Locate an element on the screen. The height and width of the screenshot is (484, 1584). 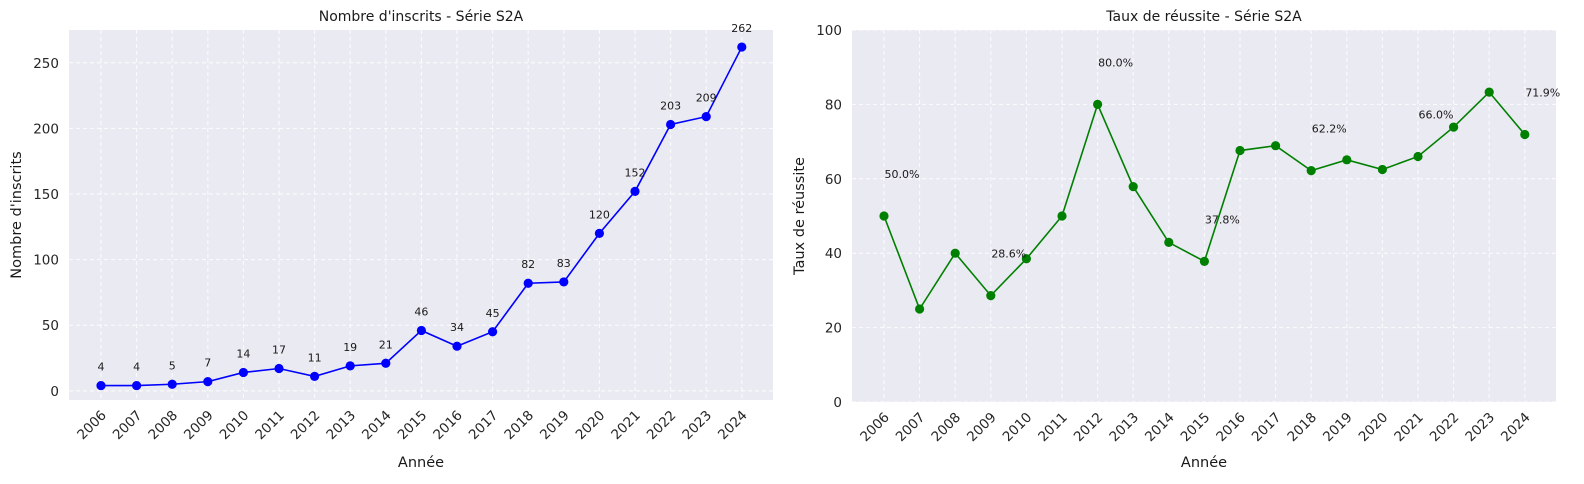
data-label: 262 is located at coordinates (741, 28).